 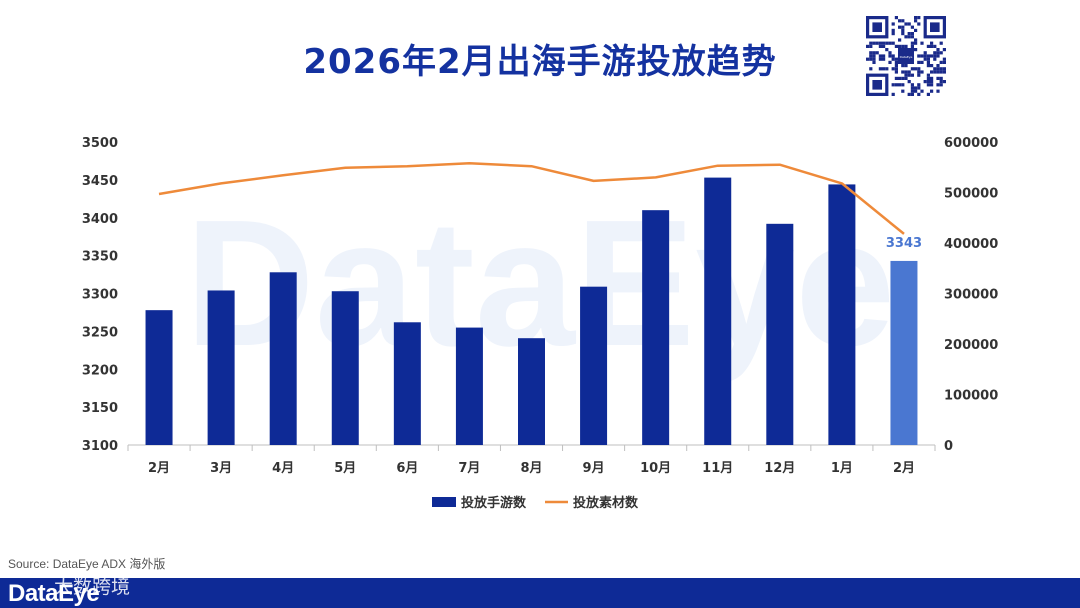 I want to click on y-left-tick-label: 3250, so click(x=100, y=332).